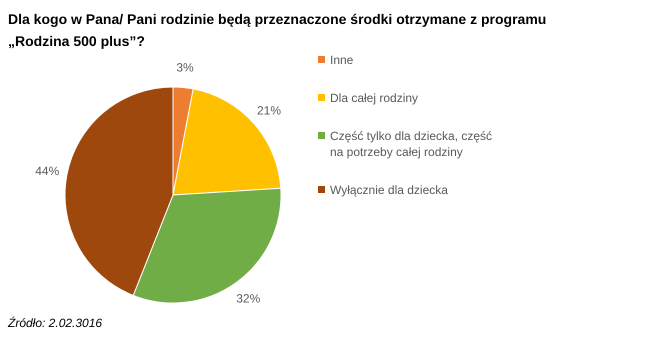 The height and width of the screenshot is (347, 655). Describe the element at coordinates (389, 190) in the screenshot. I see `legend-label: Wyłącznie dla dziecka` at that location.